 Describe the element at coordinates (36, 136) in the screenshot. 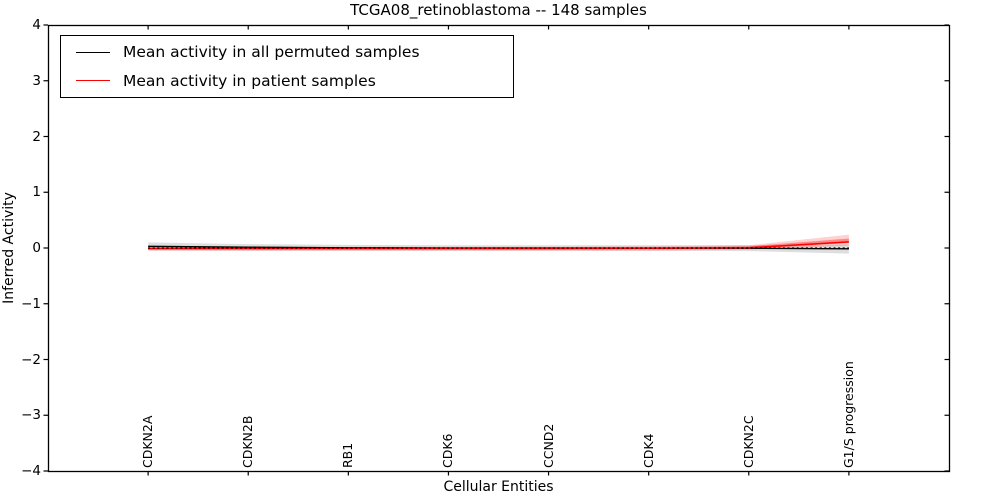

I see `y-tick-label: 2` at that location.